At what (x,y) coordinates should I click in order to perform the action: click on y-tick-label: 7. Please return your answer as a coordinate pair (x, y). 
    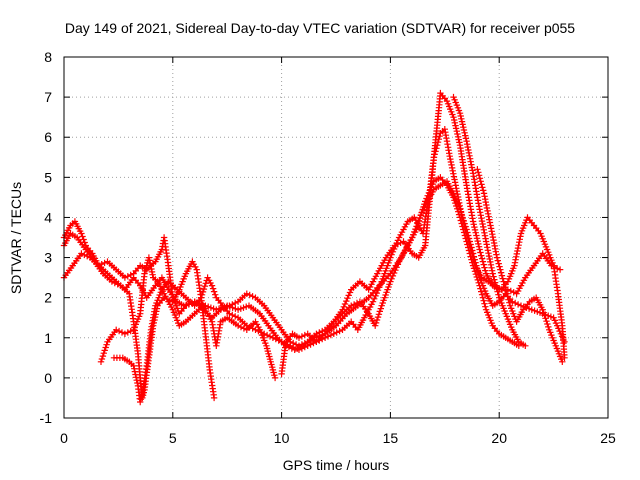
    Looking at the image, I should click on (48, 97).